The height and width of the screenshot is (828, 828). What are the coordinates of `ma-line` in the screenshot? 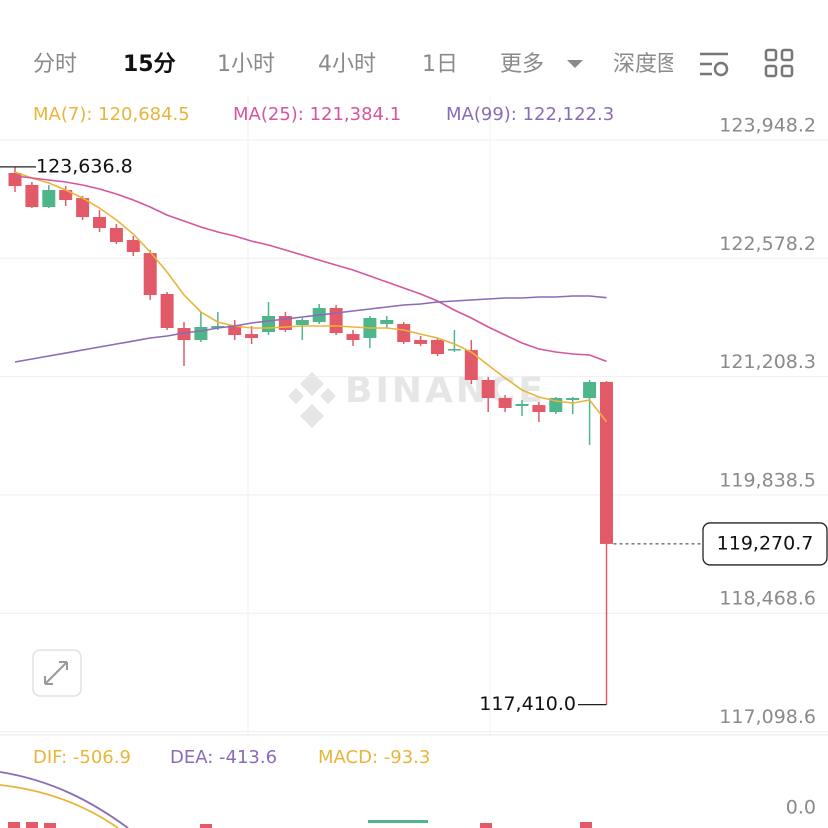 It's located at (310, 329).